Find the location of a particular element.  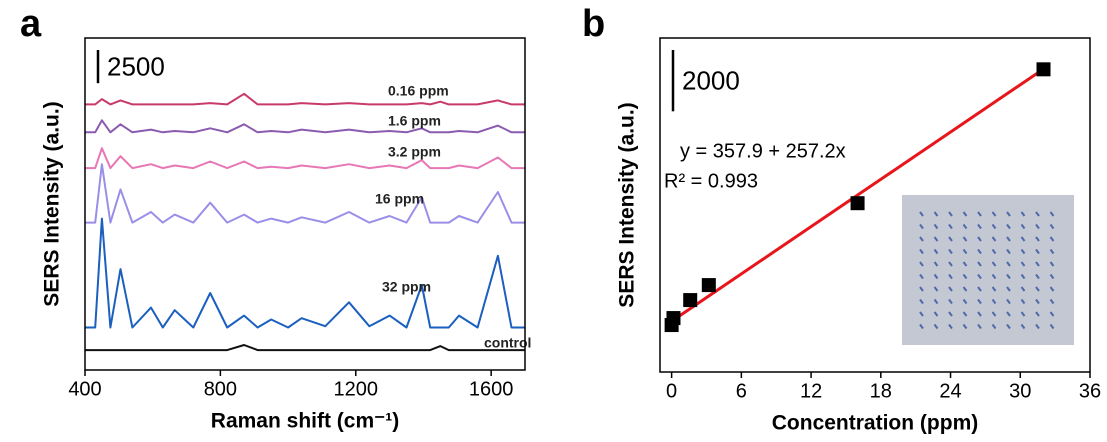

x-tick-label: 12 is located at coordinates (811, 391).